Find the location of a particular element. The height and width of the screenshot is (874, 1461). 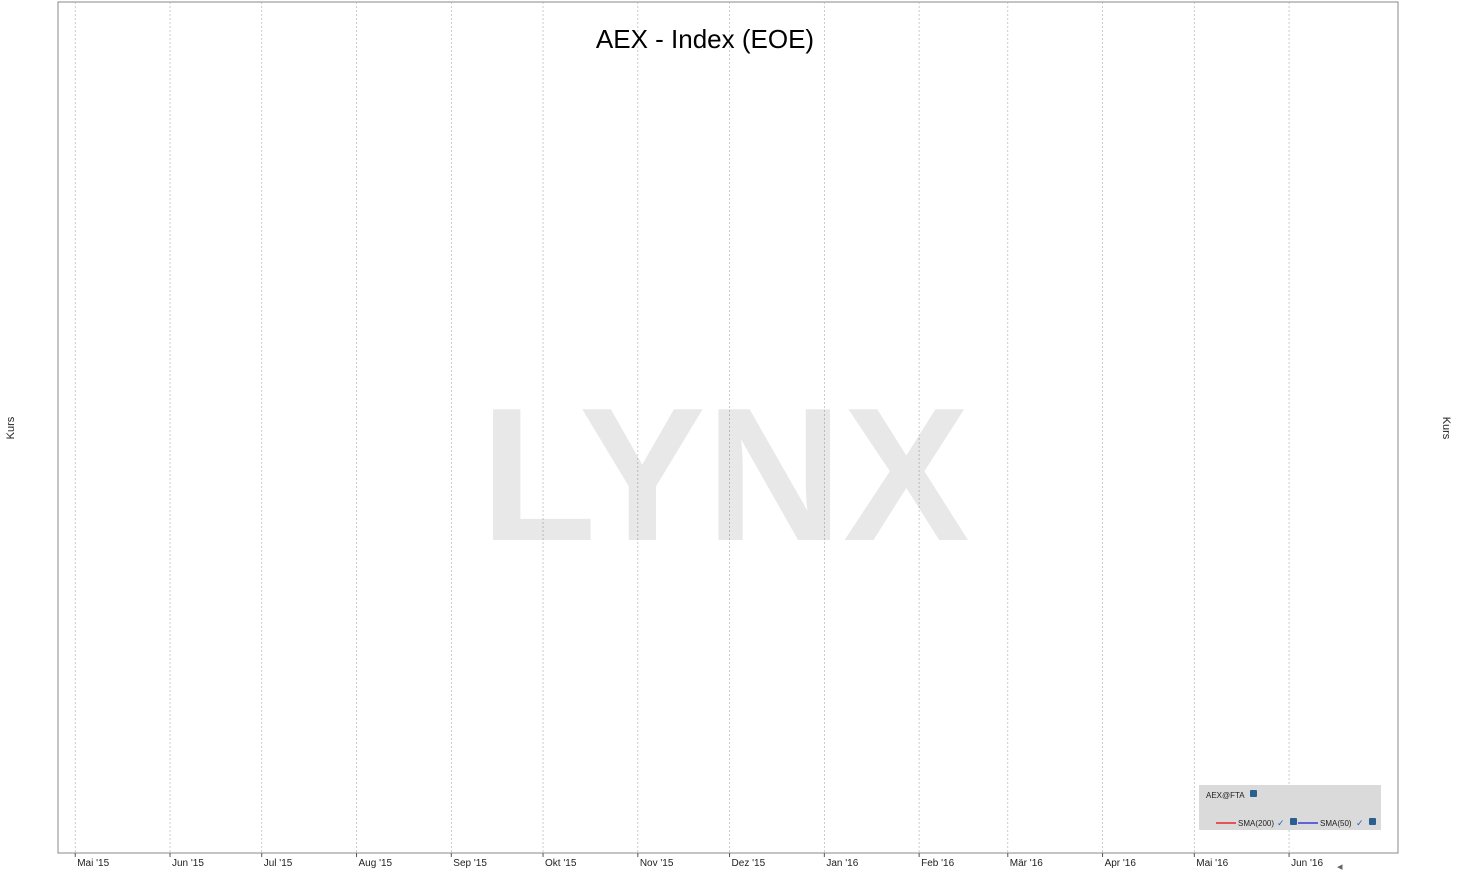

x-tick-label: Sep '15 is located at coordinates (470, 863).